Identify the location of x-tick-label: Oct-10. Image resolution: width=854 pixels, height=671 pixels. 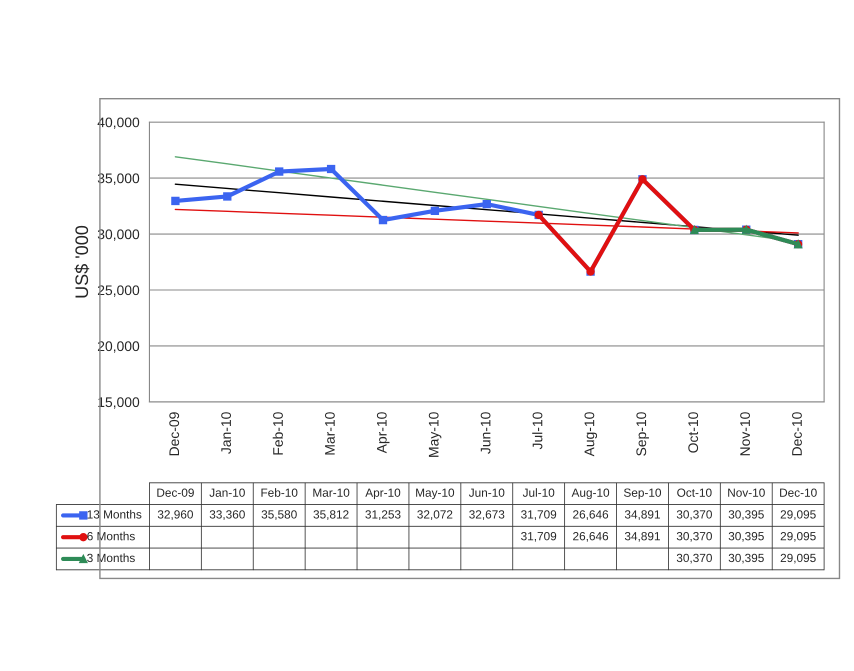
(693, 432).